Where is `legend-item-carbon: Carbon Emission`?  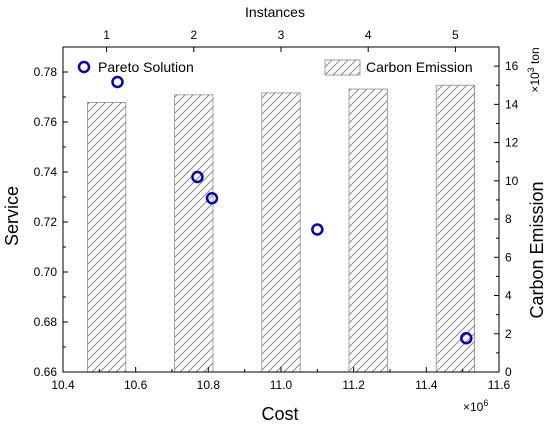 legend-item-carbon: Carbon Emission is located at coordinates (398, 67).